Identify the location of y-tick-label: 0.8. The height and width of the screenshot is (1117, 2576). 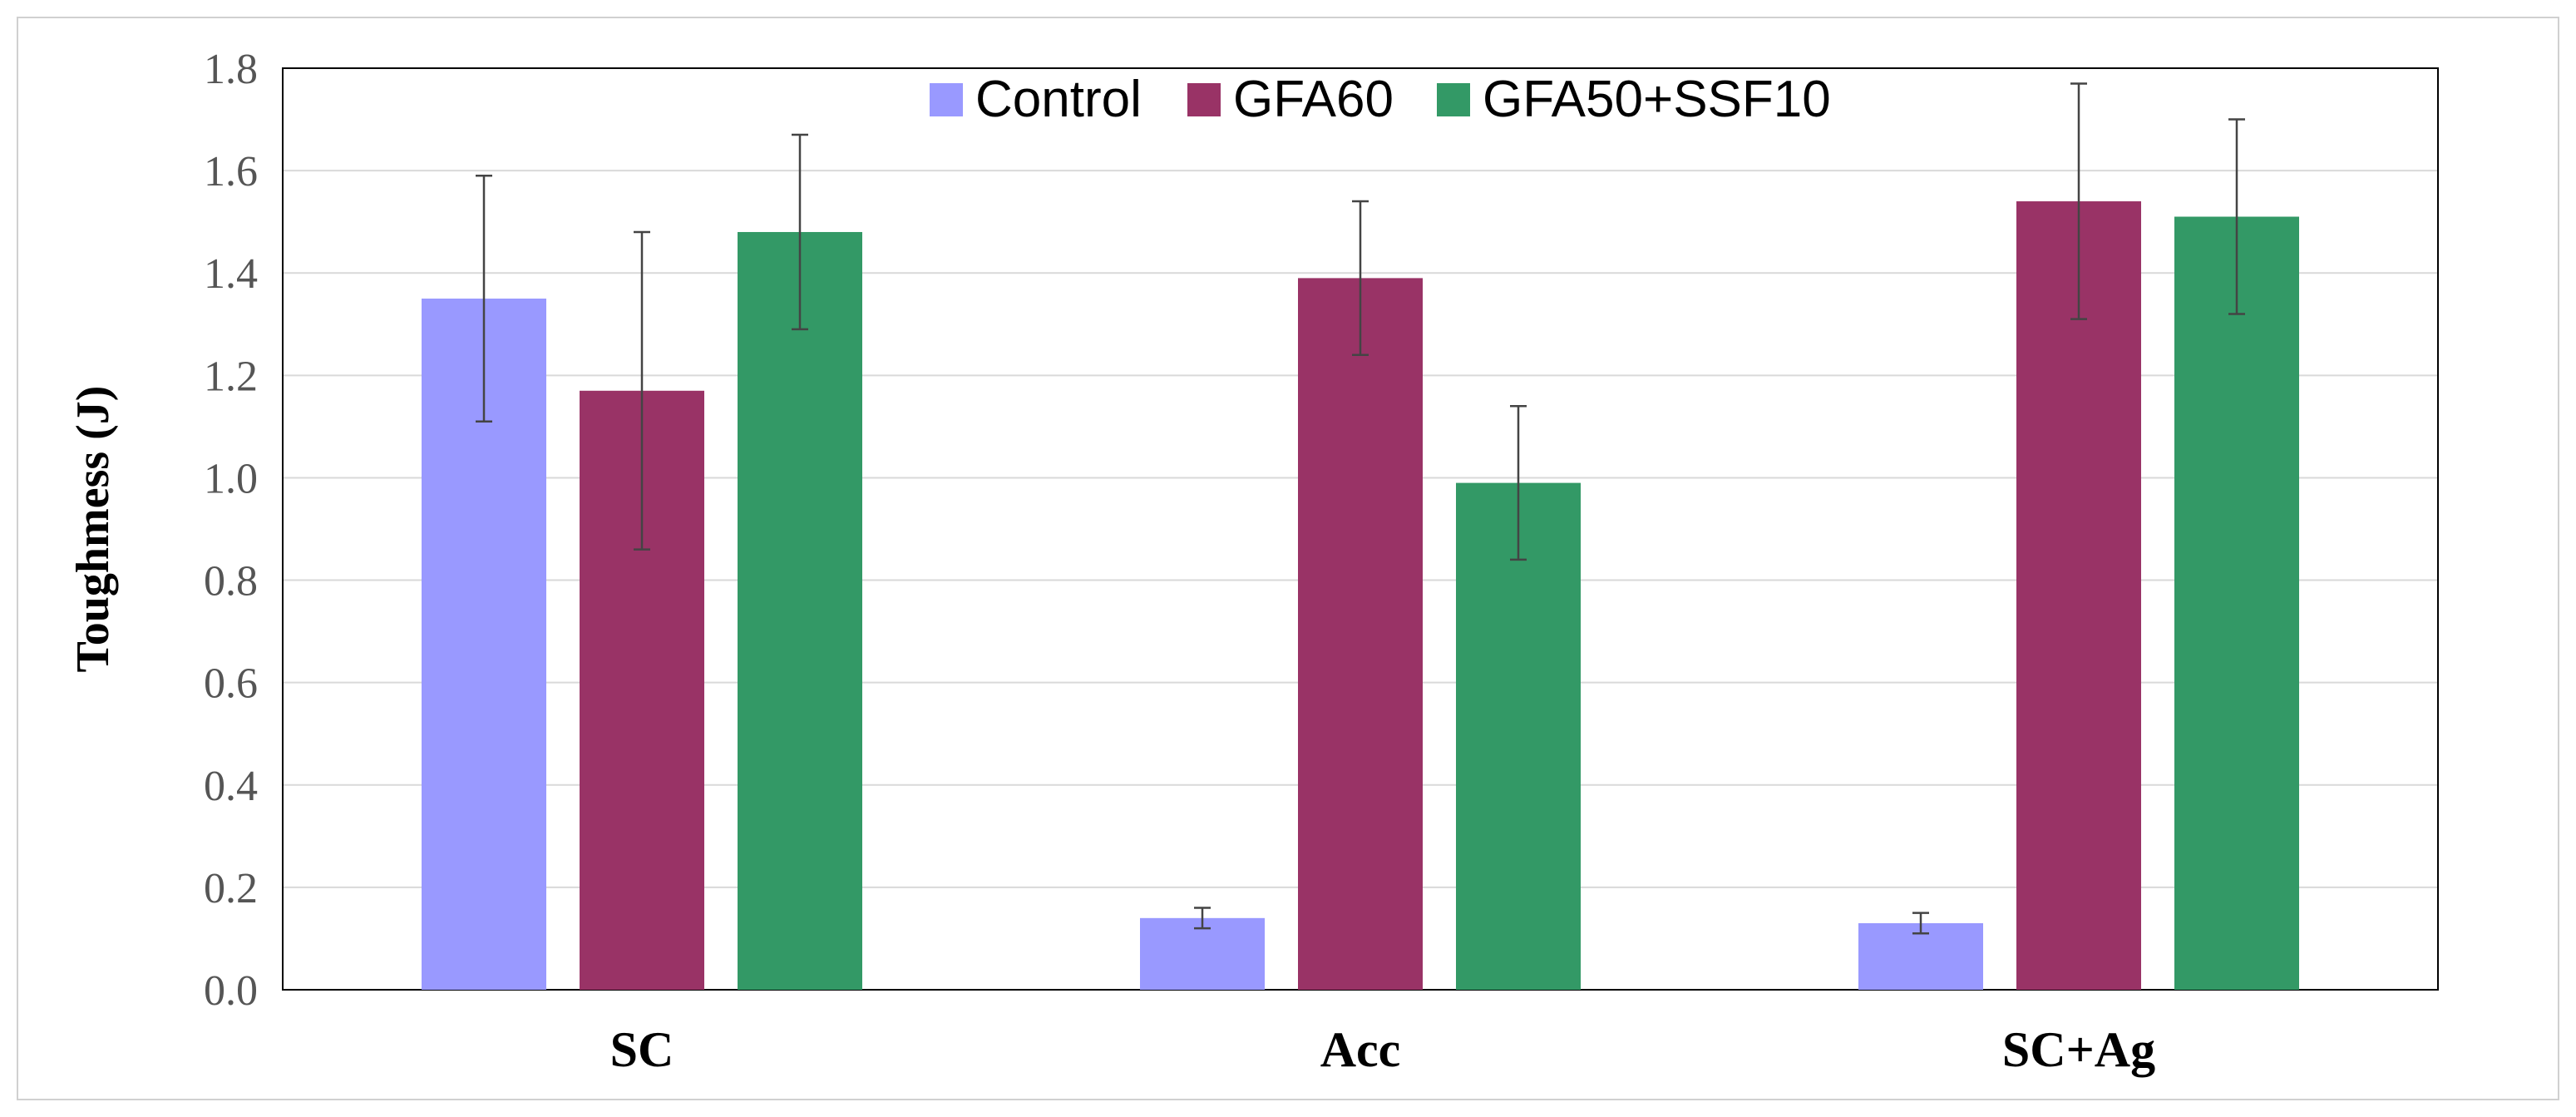
(231, 581).